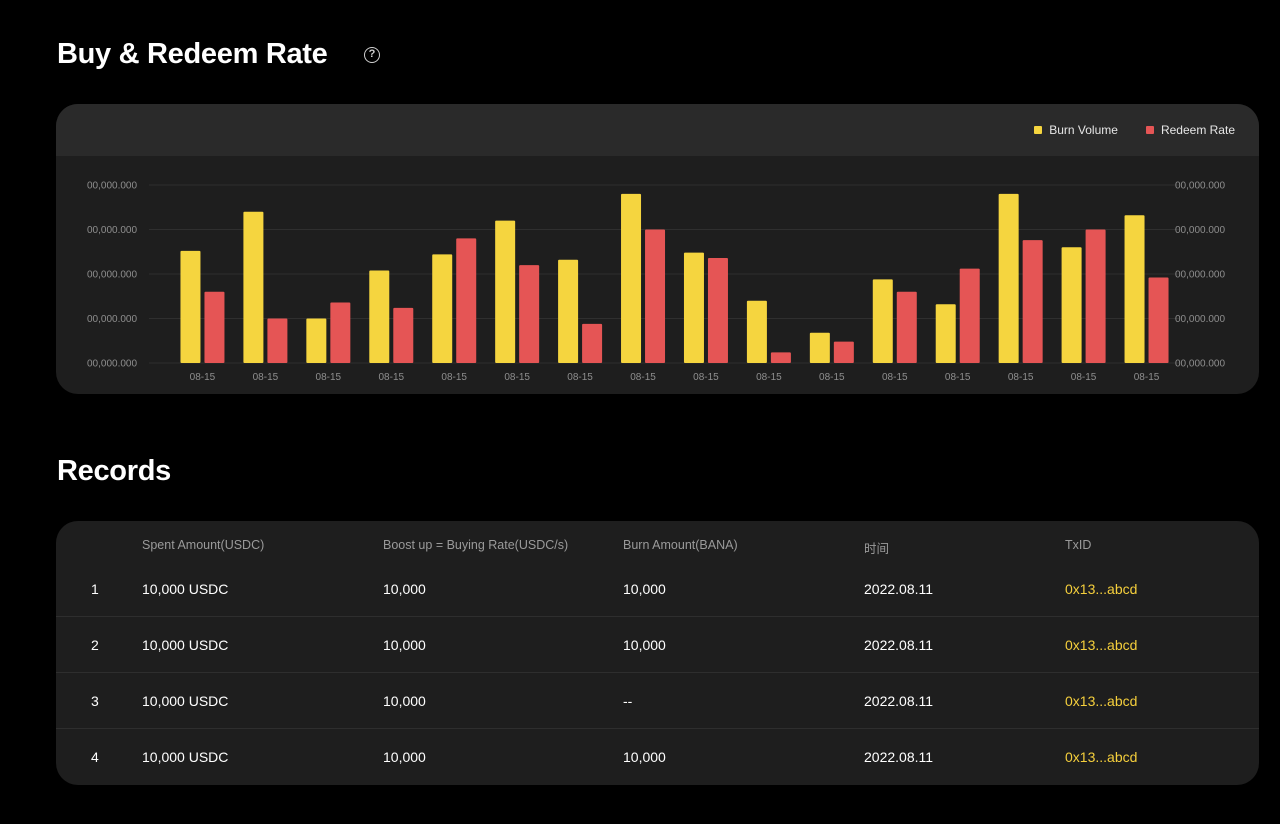 The image size is (1280, 824). What do you see at coordinates (372, 55) in the screenshot?
I see `question-circle-icon: ?` at bounding box center [372, 55].